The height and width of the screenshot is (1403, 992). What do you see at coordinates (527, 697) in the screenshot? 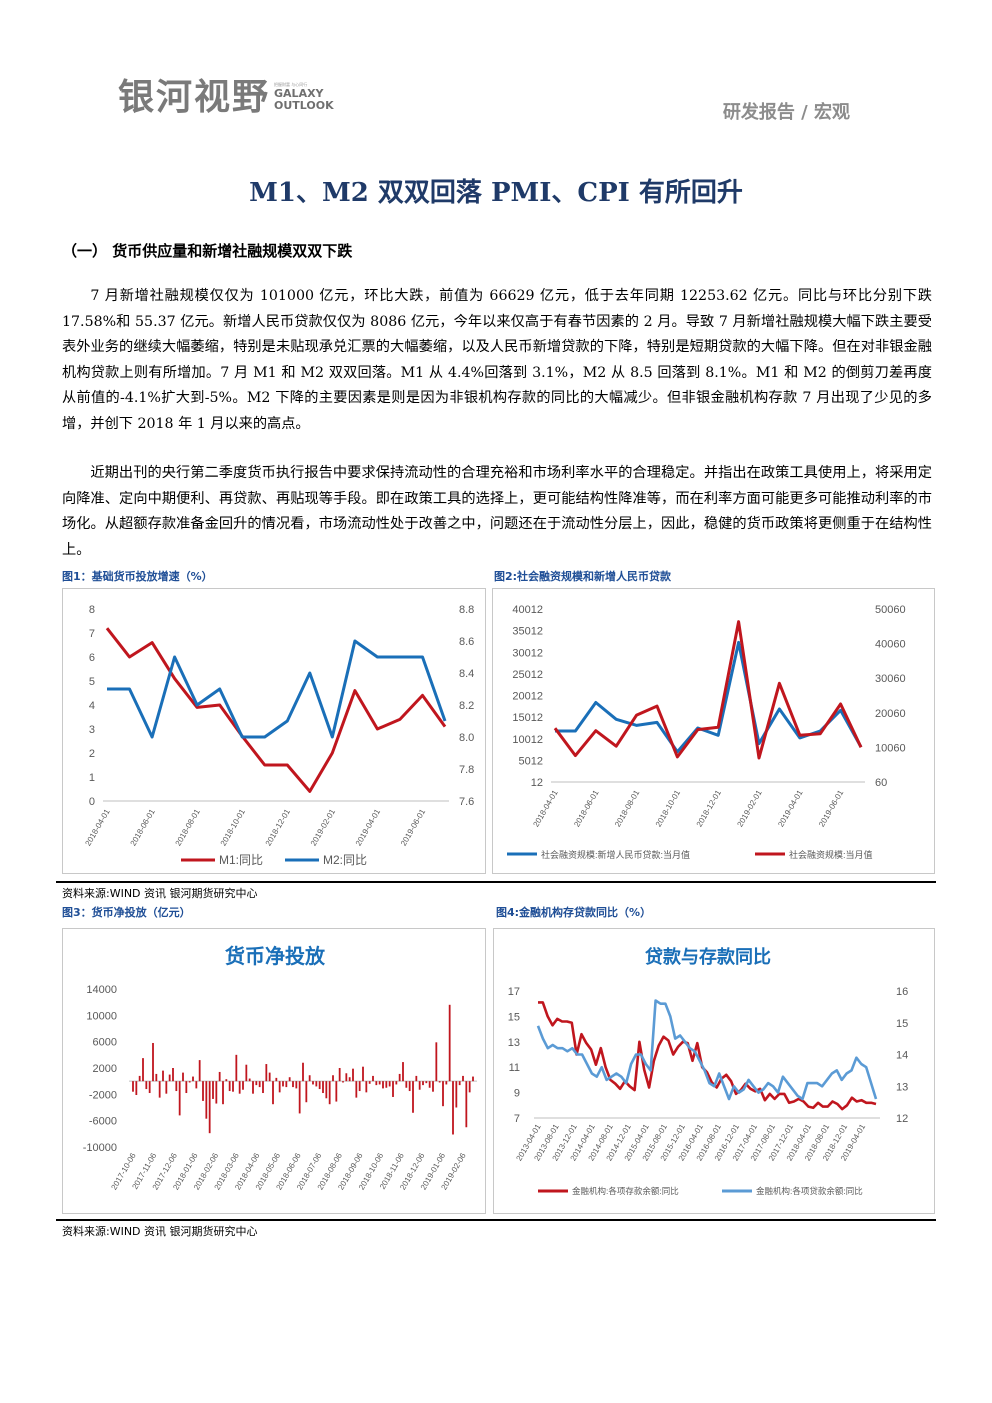
I see `left-tick-label: 20012` at bounding box center [527, 697].